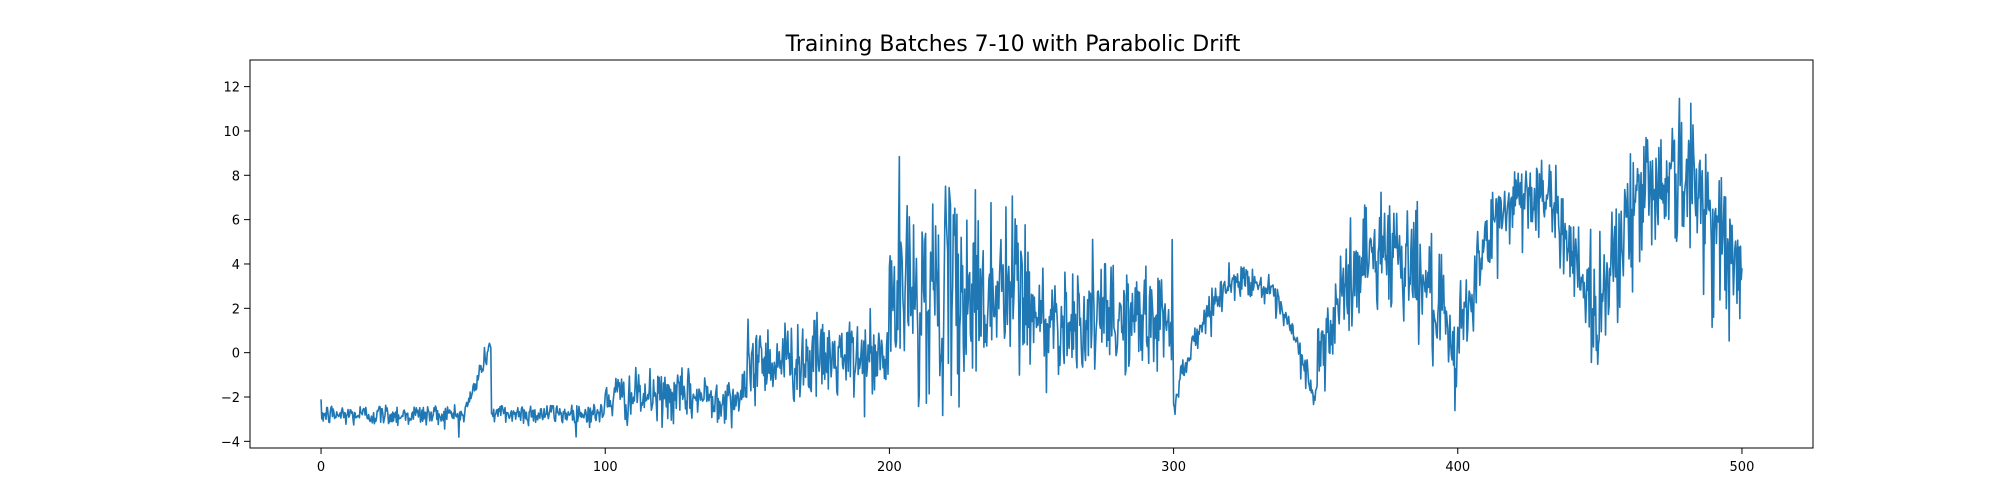 This screenshot has height=500, width=2000. I want to click on y-tick-label: −2, so click(230, 398).